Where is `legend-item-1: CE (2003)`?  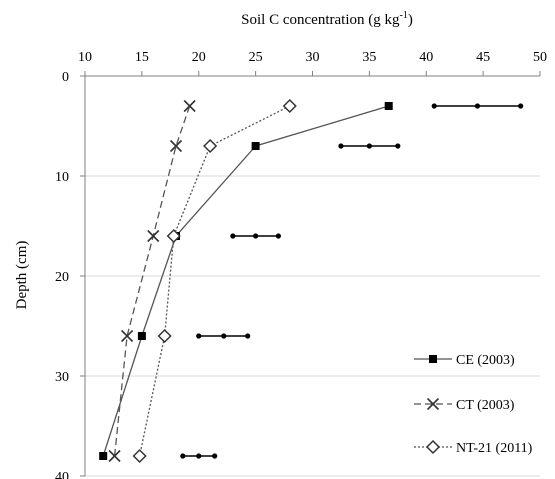
legend-item-1: CE (2003) is located at coordinates (464, 360).